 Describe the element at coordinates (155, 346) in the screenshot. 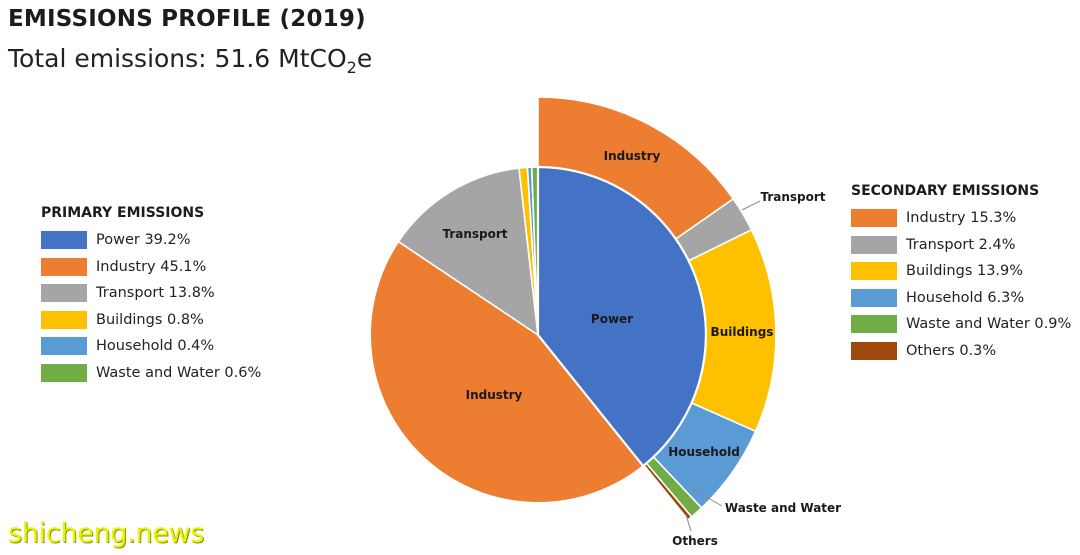

I see `legend-label: Household 0.4%` at that location.